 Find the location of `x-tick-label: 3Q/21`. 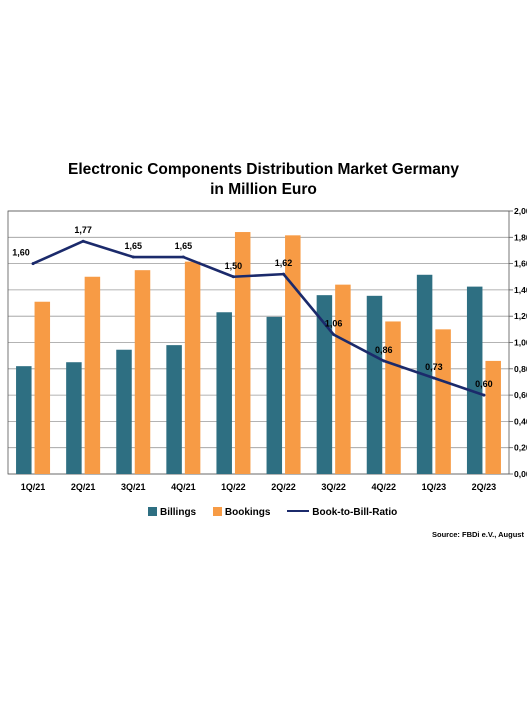

x-tick-label: 3Q/21 is located at coordinates (133, 487).